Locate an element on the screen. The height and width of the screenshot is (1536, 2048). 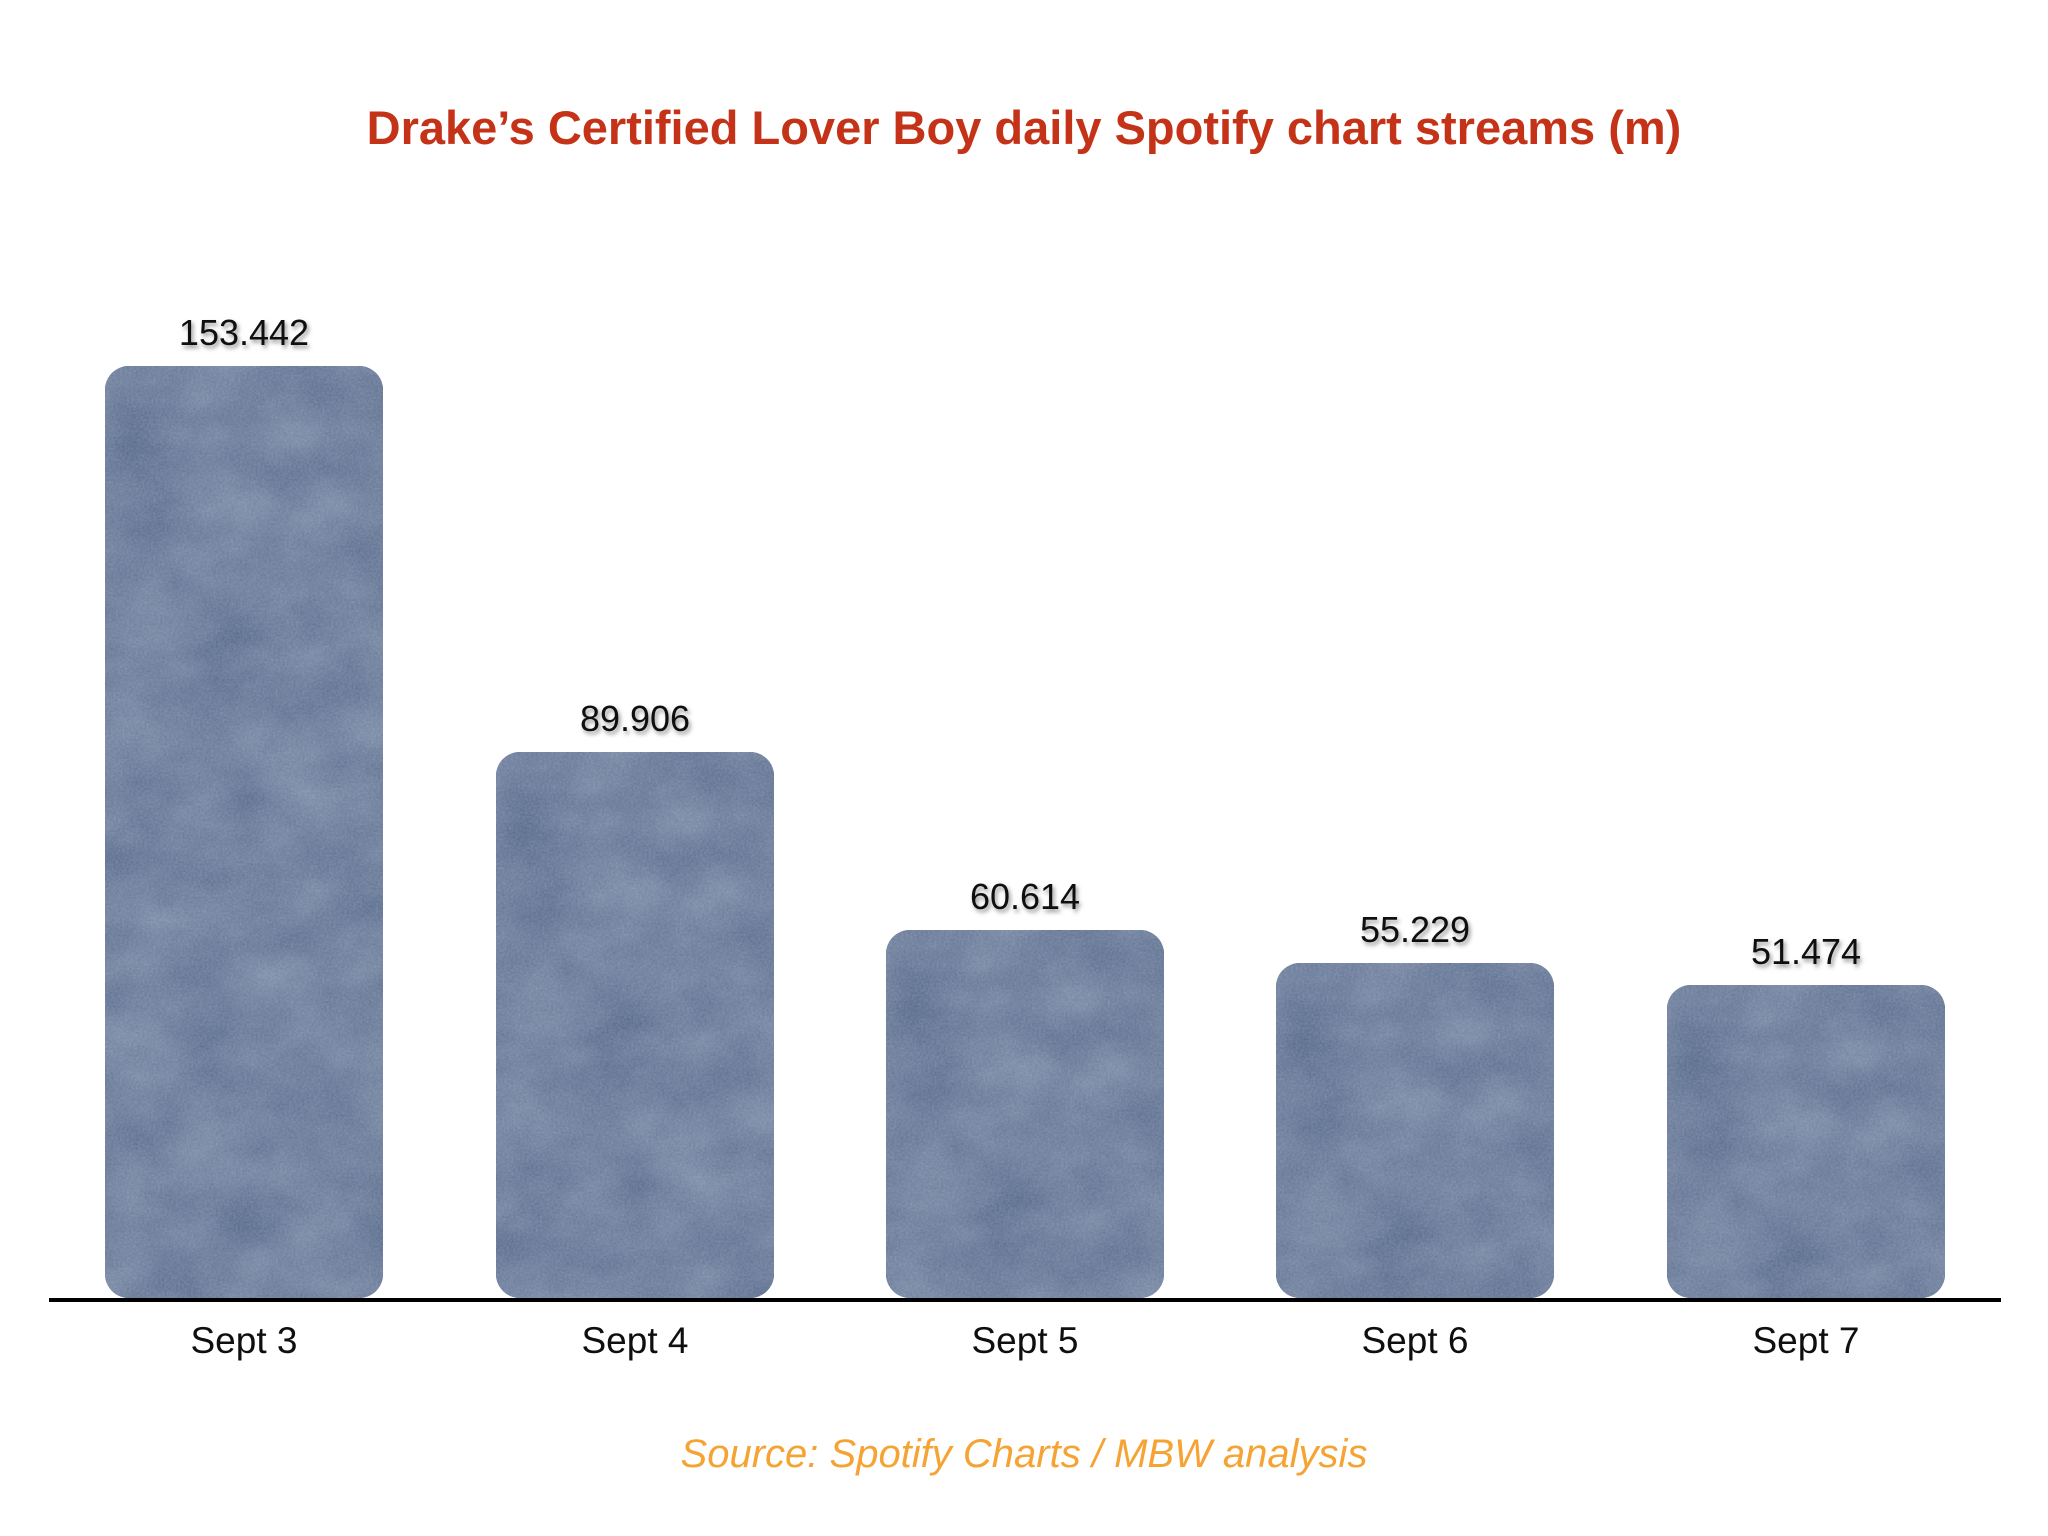
bar-value-label: 51.474 is located at coordinates (1806, 951).